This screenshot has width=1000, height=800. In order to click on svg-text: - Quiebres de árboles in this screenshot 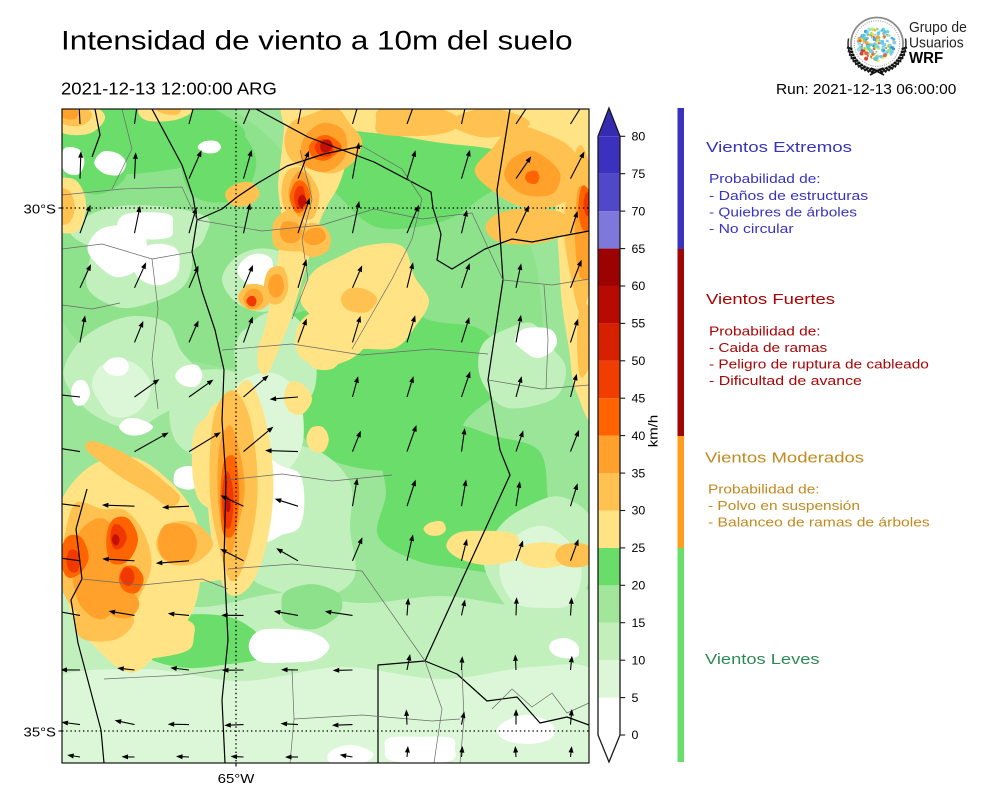, I will do `click(783, 212)`.